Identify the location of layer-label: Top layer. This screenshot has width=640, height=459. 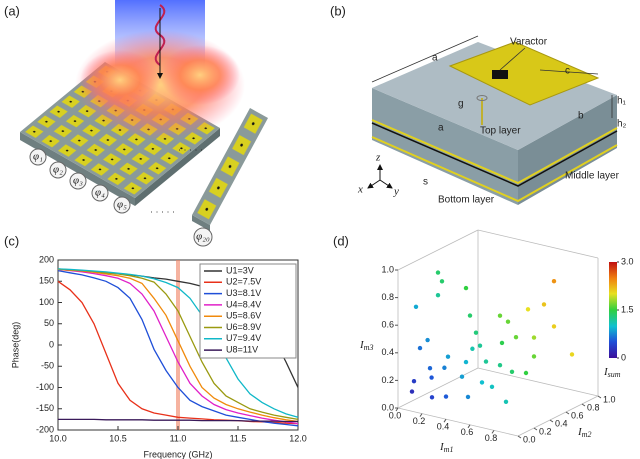
(500, 131).